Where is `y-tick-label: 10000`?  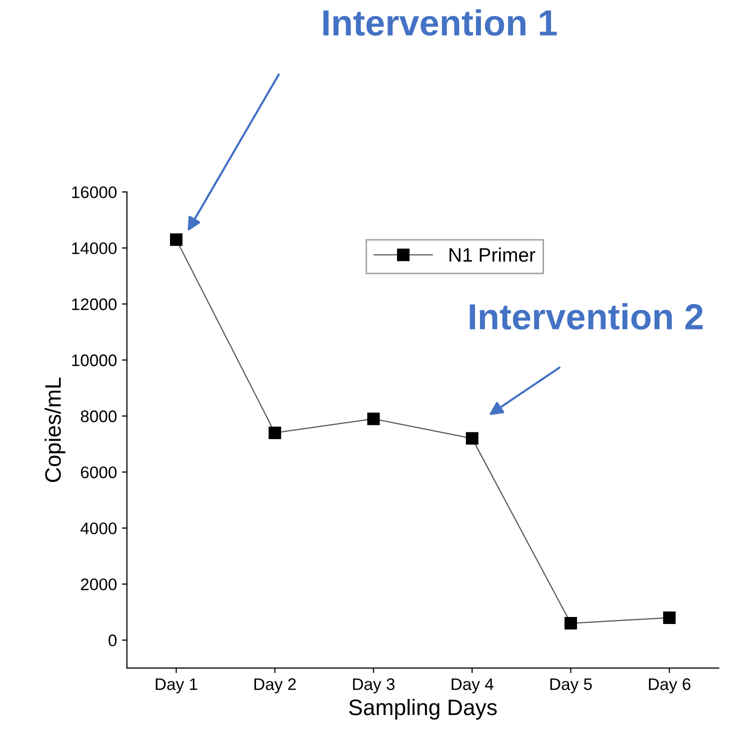 y-tick-label: 10000 is located at coordinates (94, 360).